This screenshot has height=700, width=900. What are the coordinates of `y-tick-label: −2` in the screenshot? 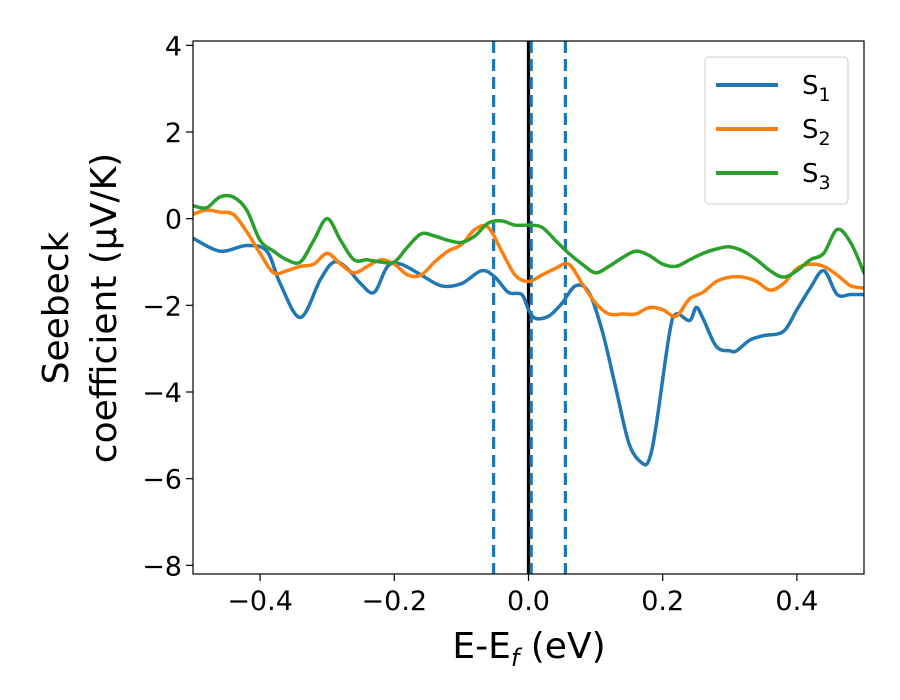 It's located at (162, 306).